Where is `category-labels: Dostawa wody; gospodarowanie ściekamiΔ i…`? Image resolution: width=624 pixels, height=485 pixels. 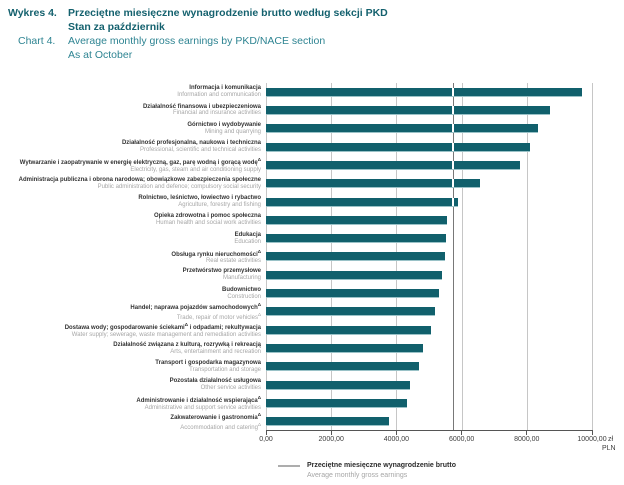
category-labels: Dostawa wody; gospodarowanie ściekamiΔ i… is located at coordinates (133, 330).